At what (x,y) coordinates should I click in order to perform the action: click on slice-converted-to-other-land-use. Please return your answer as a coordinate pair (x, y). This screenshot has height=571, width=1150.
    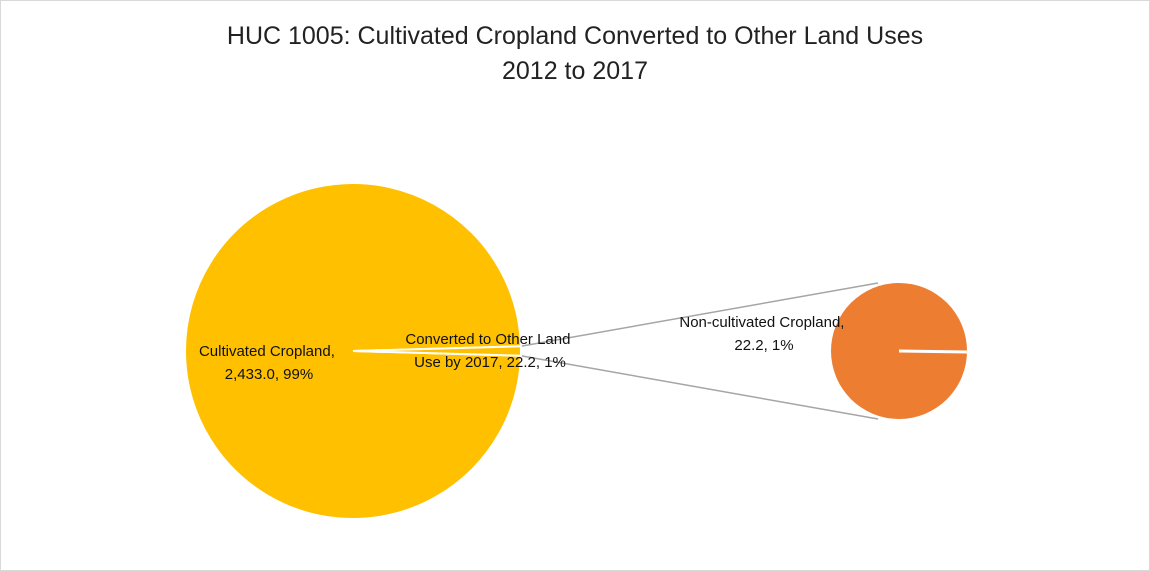
    Looking at the image, I should click on (437, 351).